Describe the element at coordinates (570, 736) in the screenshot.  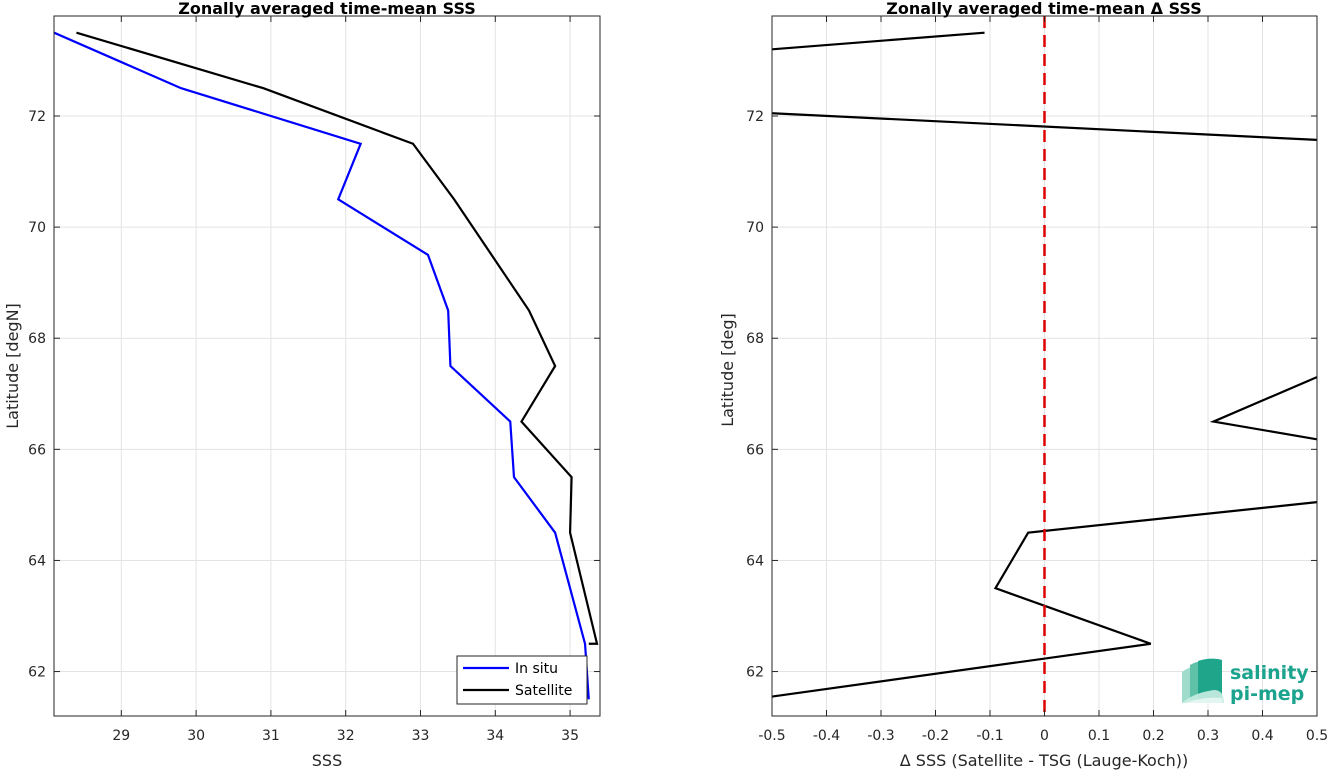
I see `x-tick-label: 35` at that location.